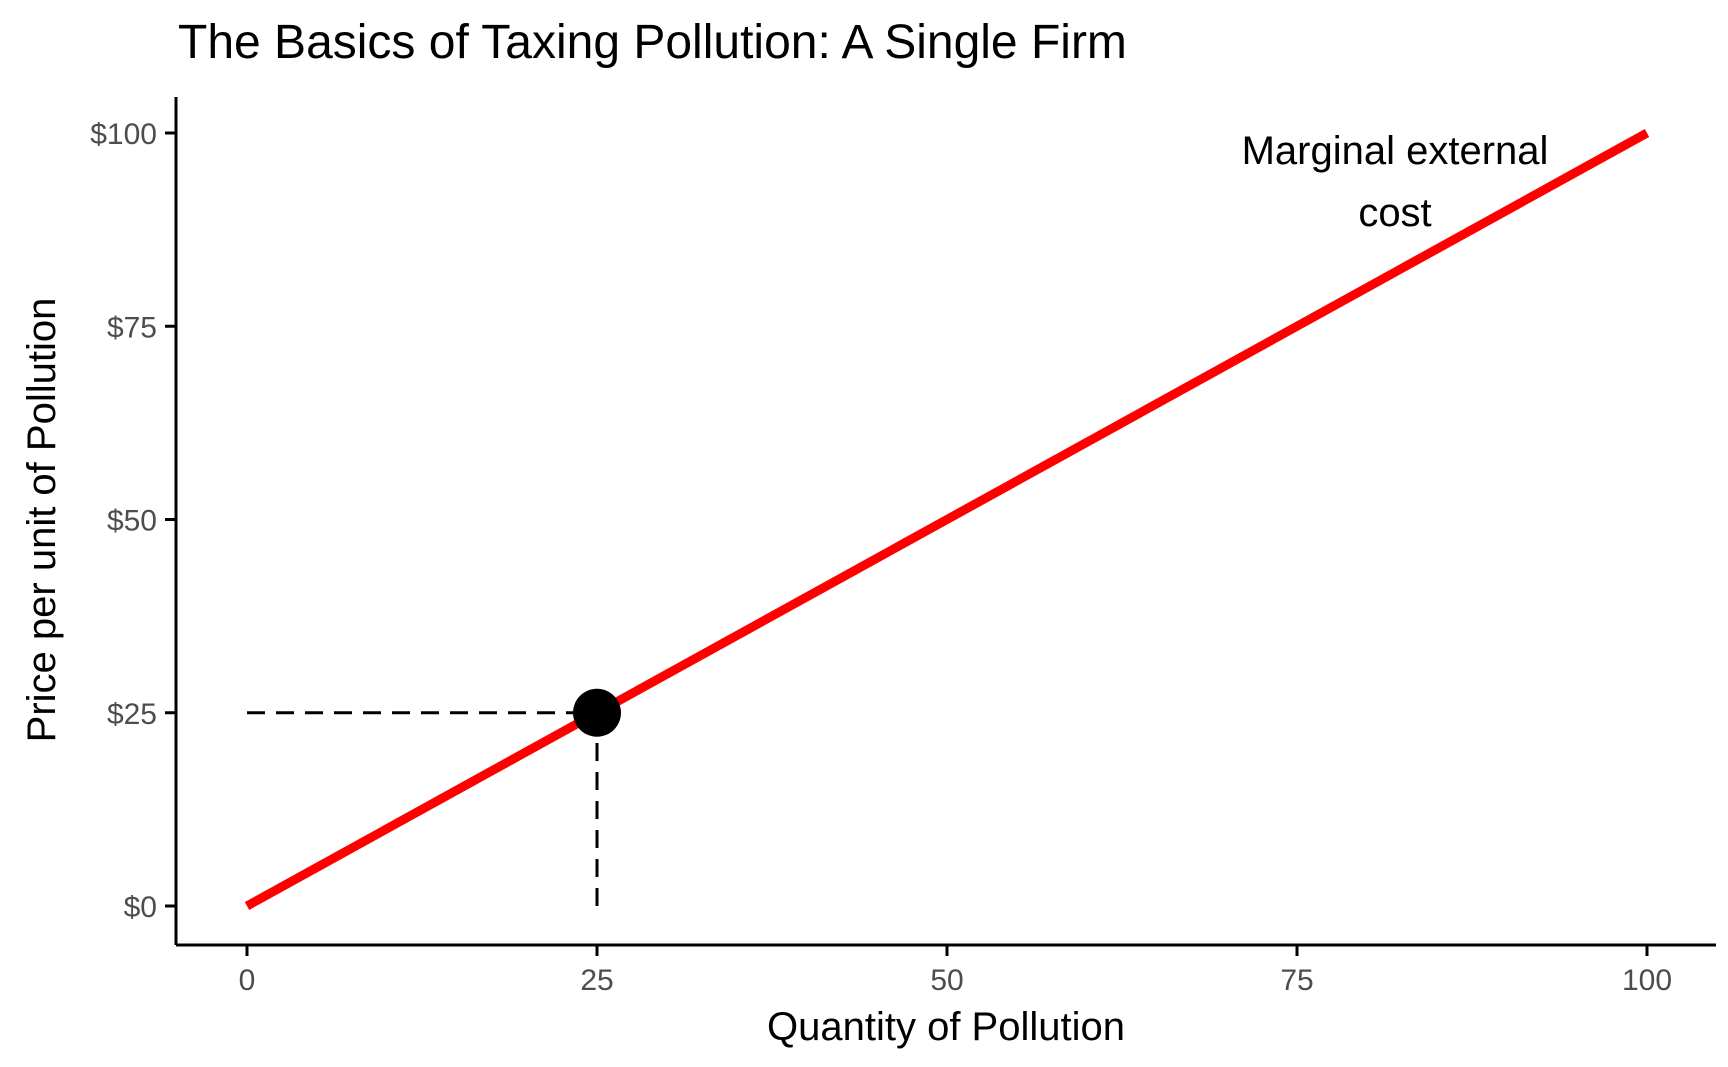 The width and height of the screenshot is (1728, 1067). What do you see at coordinates (946, 1027) in the screenshot?
I see `x-axis-label: Quantity of Pollution` at bounding box center [946, 1027].